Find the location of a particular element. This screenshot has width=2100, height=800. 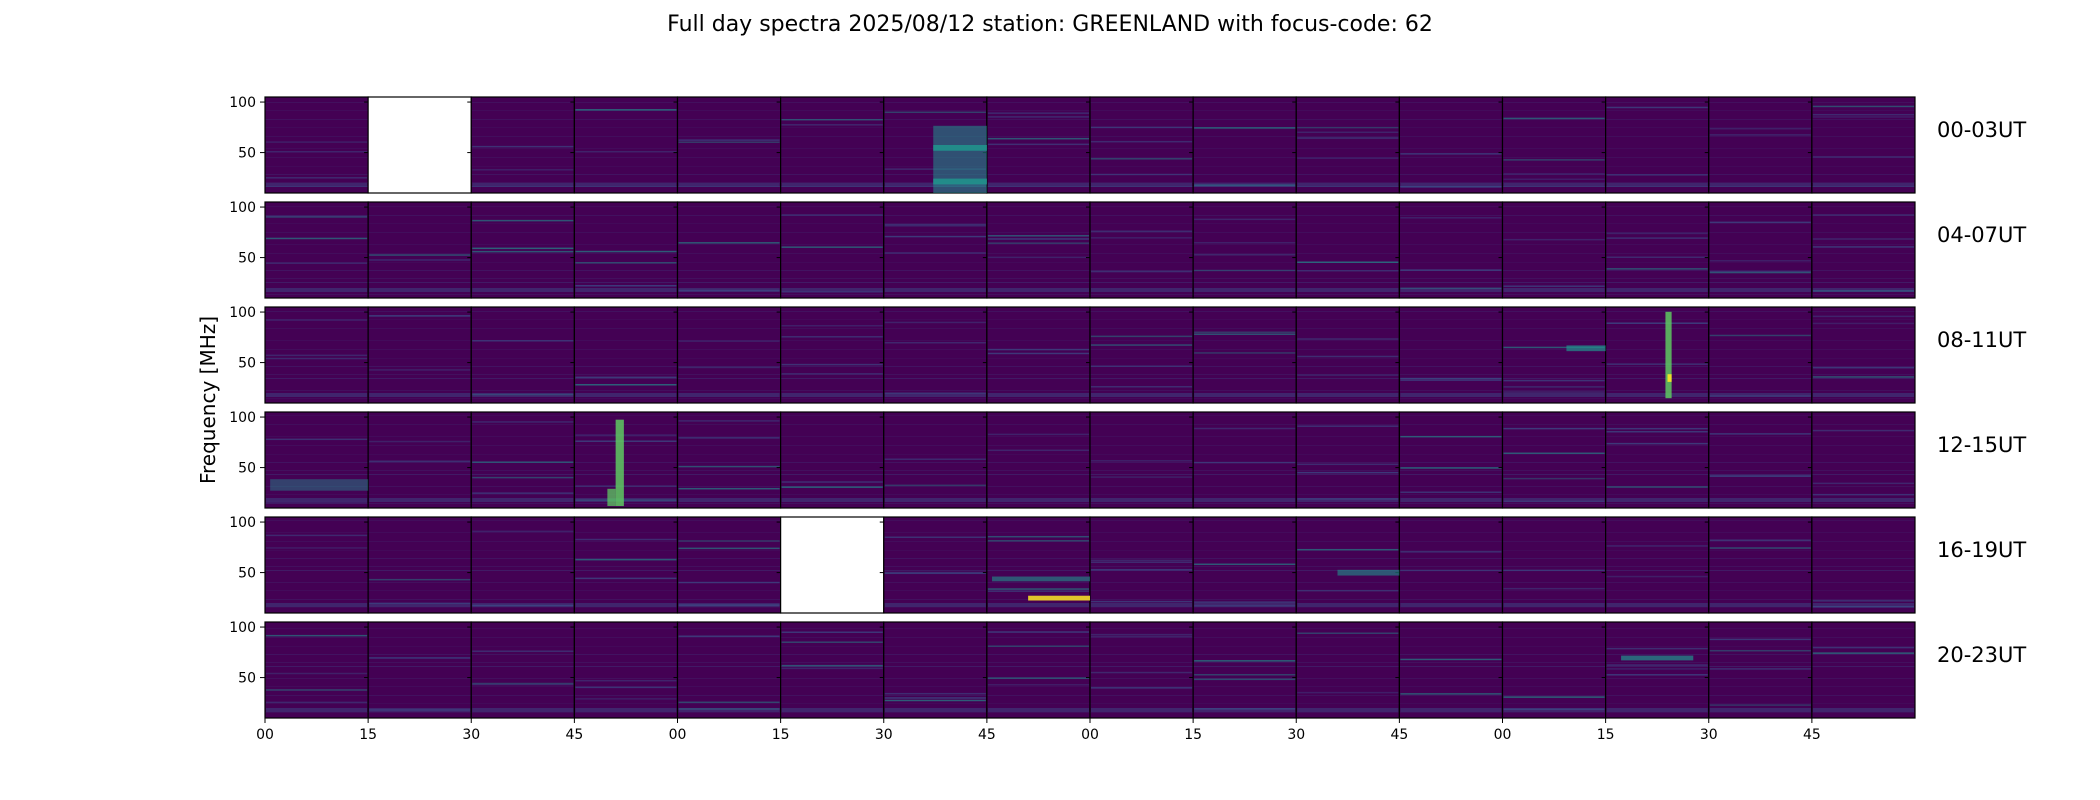

spectrum-panel-missing is located at coordinates (832, 565).